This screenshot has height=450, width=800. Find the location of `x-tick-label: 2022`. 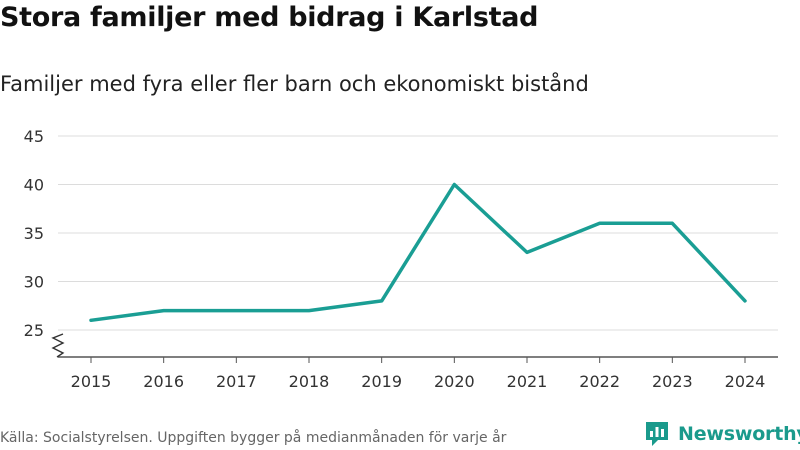

x-tick-label: 2022 is located at coordinates (599, 381).